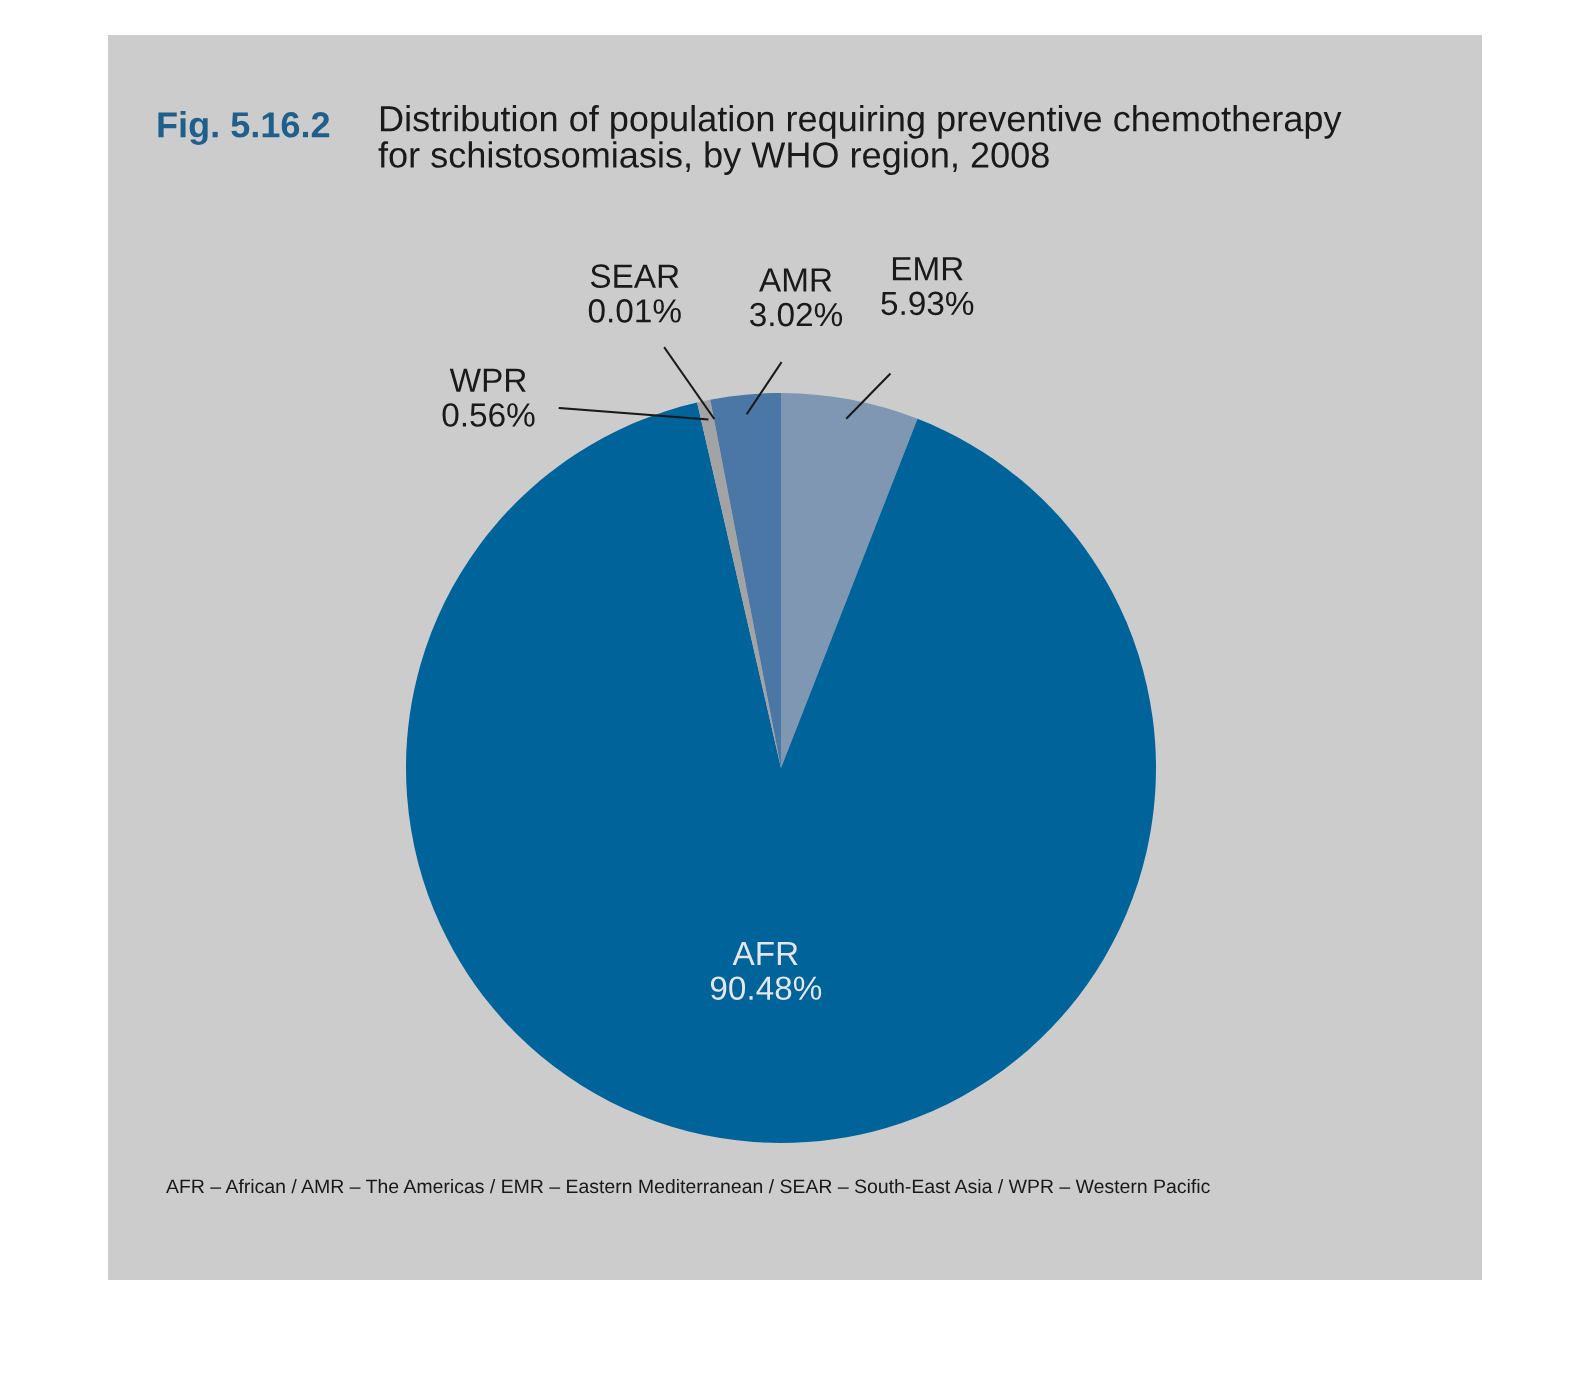 Image resolution: width=1590 pixels, height=1374 pixels. What do you see at coordinates (244, 128) in the screenshot?
I see `chart-title: Fig. 5.16.2` at bounding box center [244, 128].